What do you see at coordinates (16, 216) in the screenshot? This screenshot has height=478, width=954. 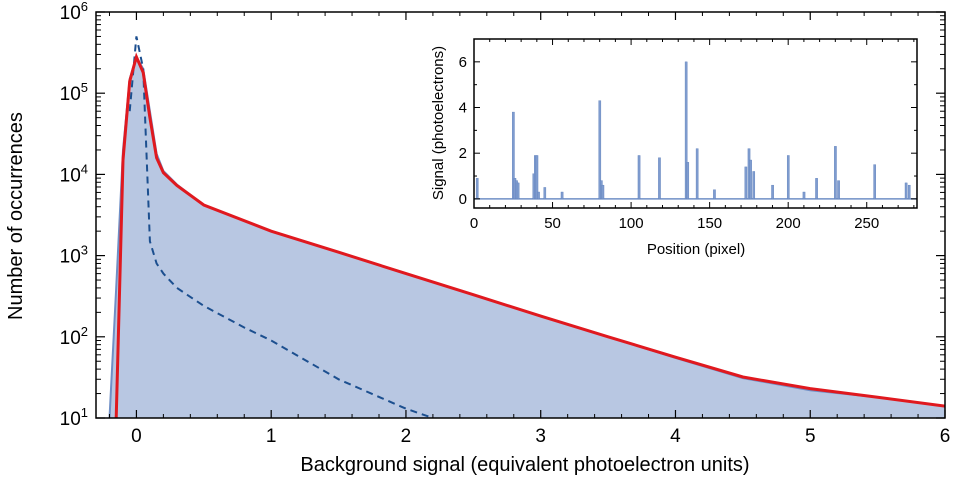 I see `main-y-axis-label: Number of occurrences` at bounding box center [16, 216].